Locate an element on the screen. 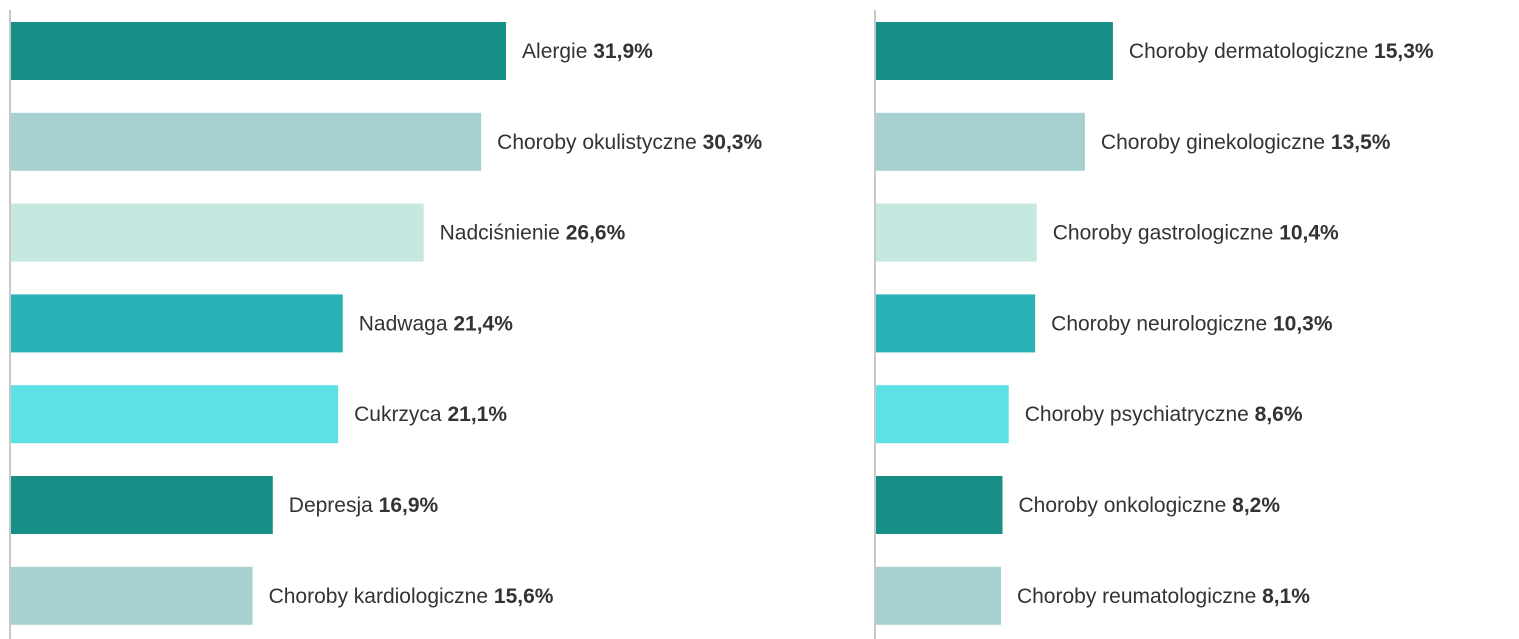 This screenshot has height=639, width=1519. category-label: Alergie is located at coordinates (554, 51).